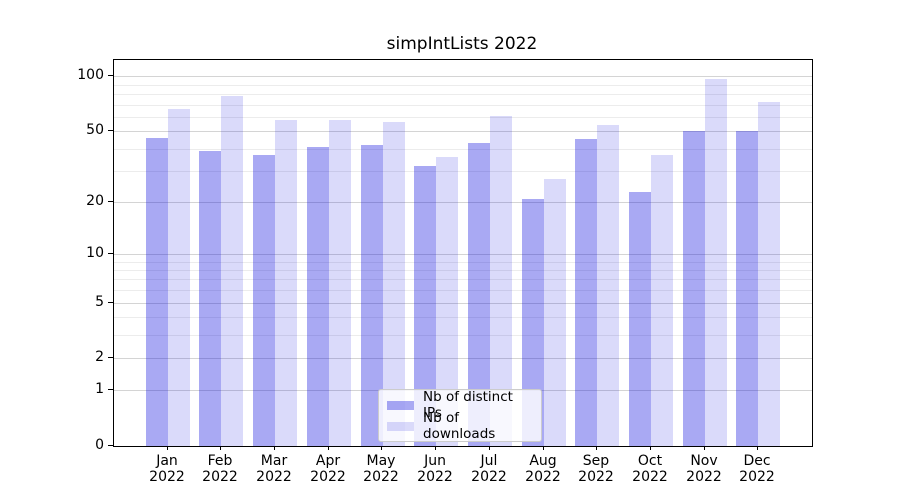 The height and width of the screenshot is (500, 900). What do you see at coordinates (400, 405) in the screenshot?
I see `legend-swatch-distinct-ips` at bounding box center [400, 405].